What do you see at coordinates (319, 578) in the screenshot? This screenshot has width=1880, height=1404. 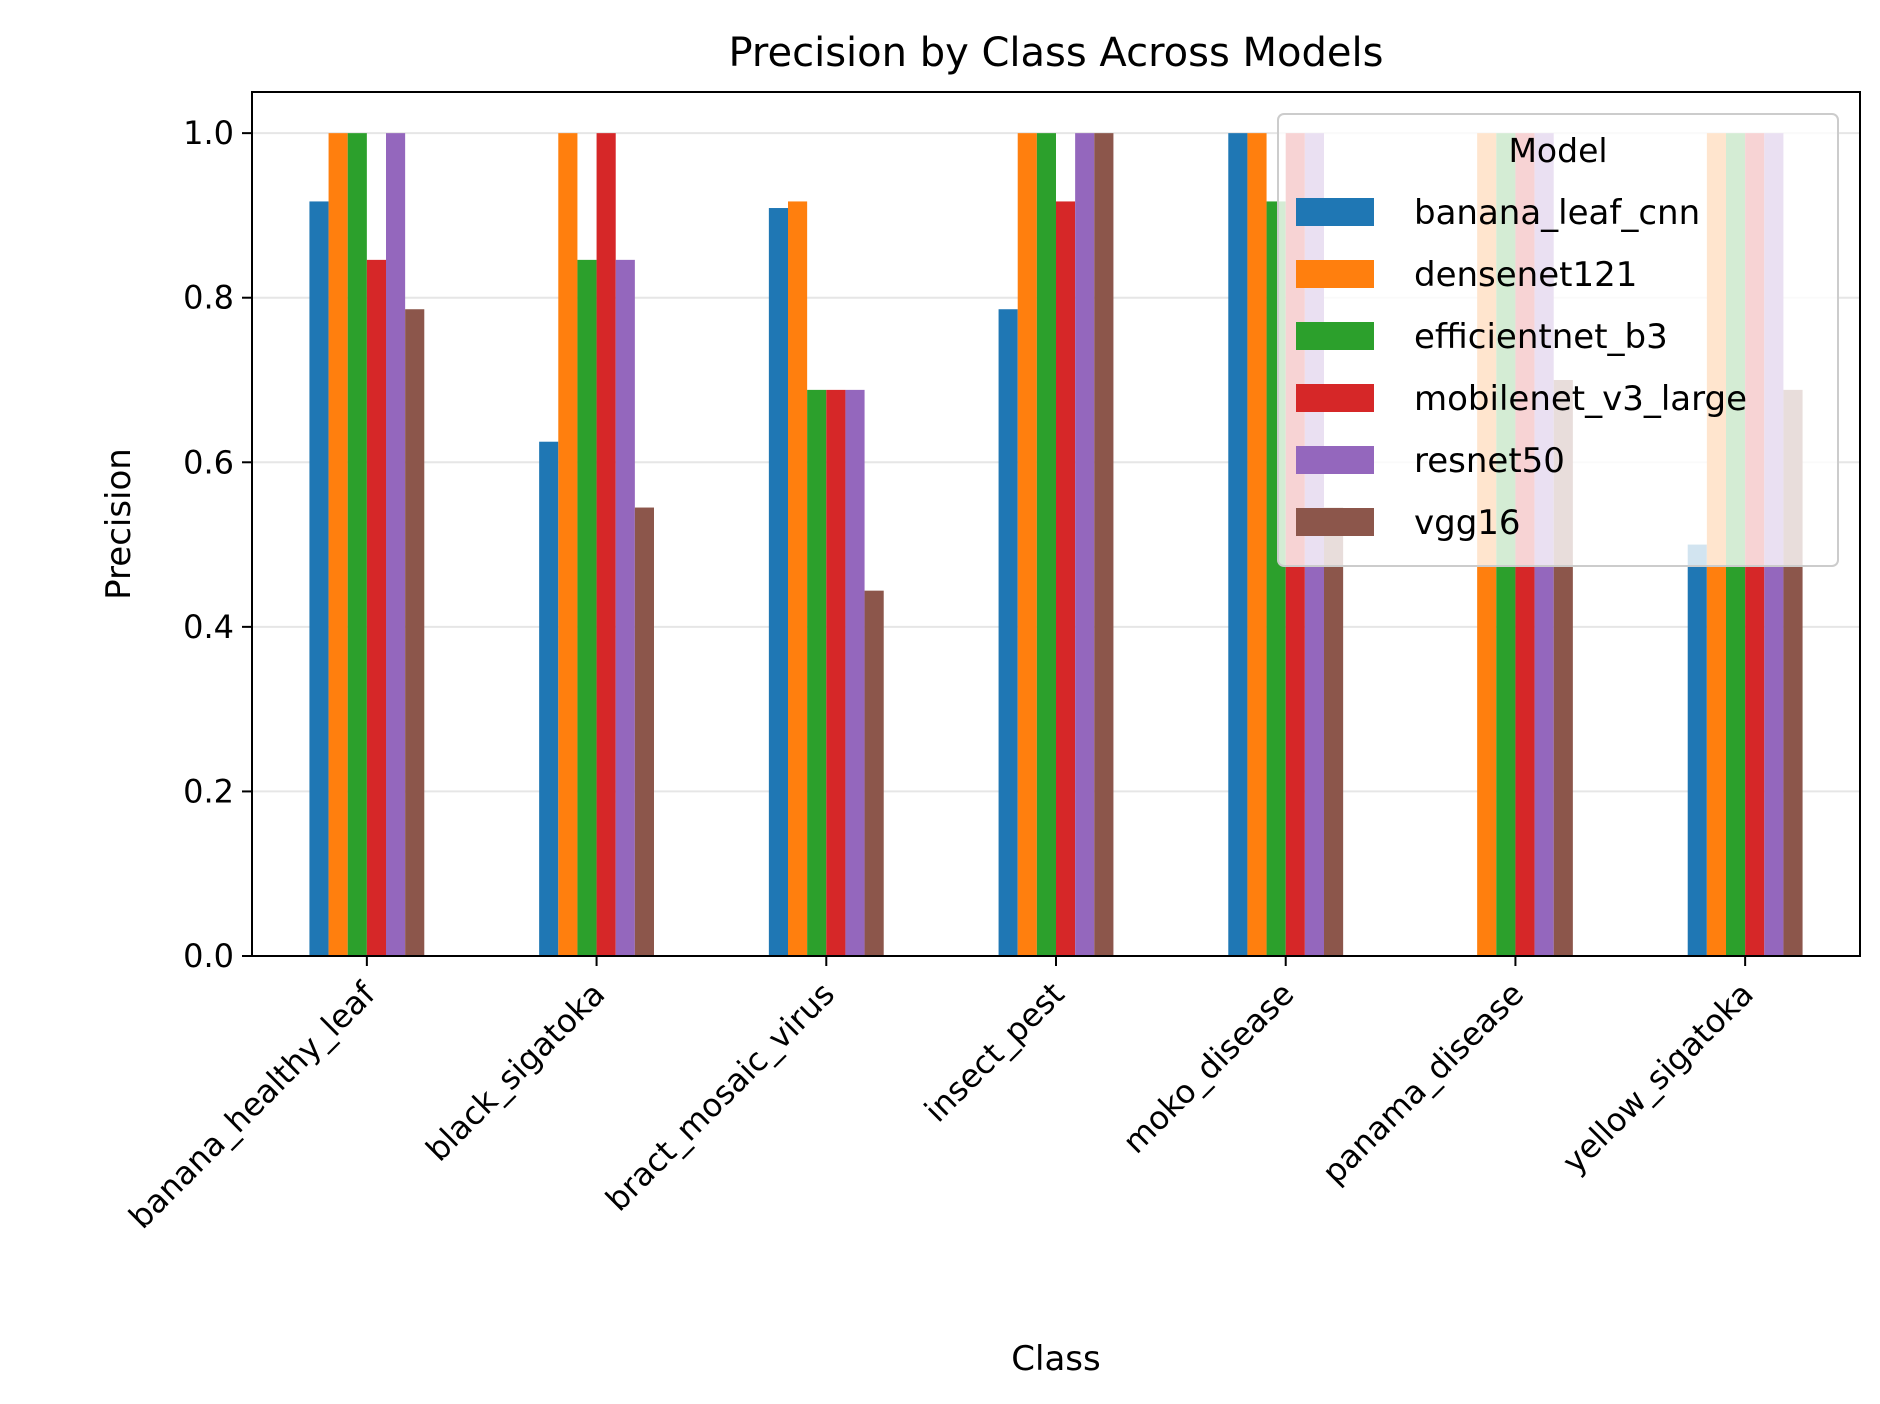 I see `bar-banana_leaf_cnn-banana_healthy_leaf` at bounding box center [319, 578].